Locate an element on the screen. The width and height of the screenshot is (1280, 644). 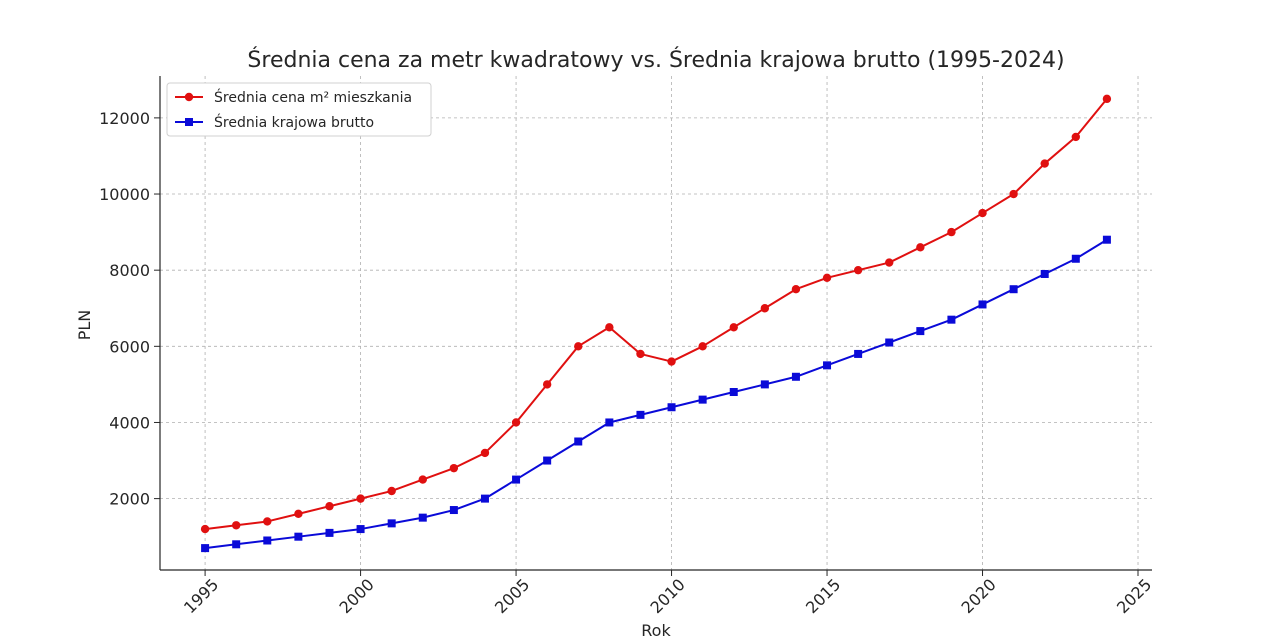
legend-entry: Średnia cena m² mieszkania is located at coordinates (293, 97).